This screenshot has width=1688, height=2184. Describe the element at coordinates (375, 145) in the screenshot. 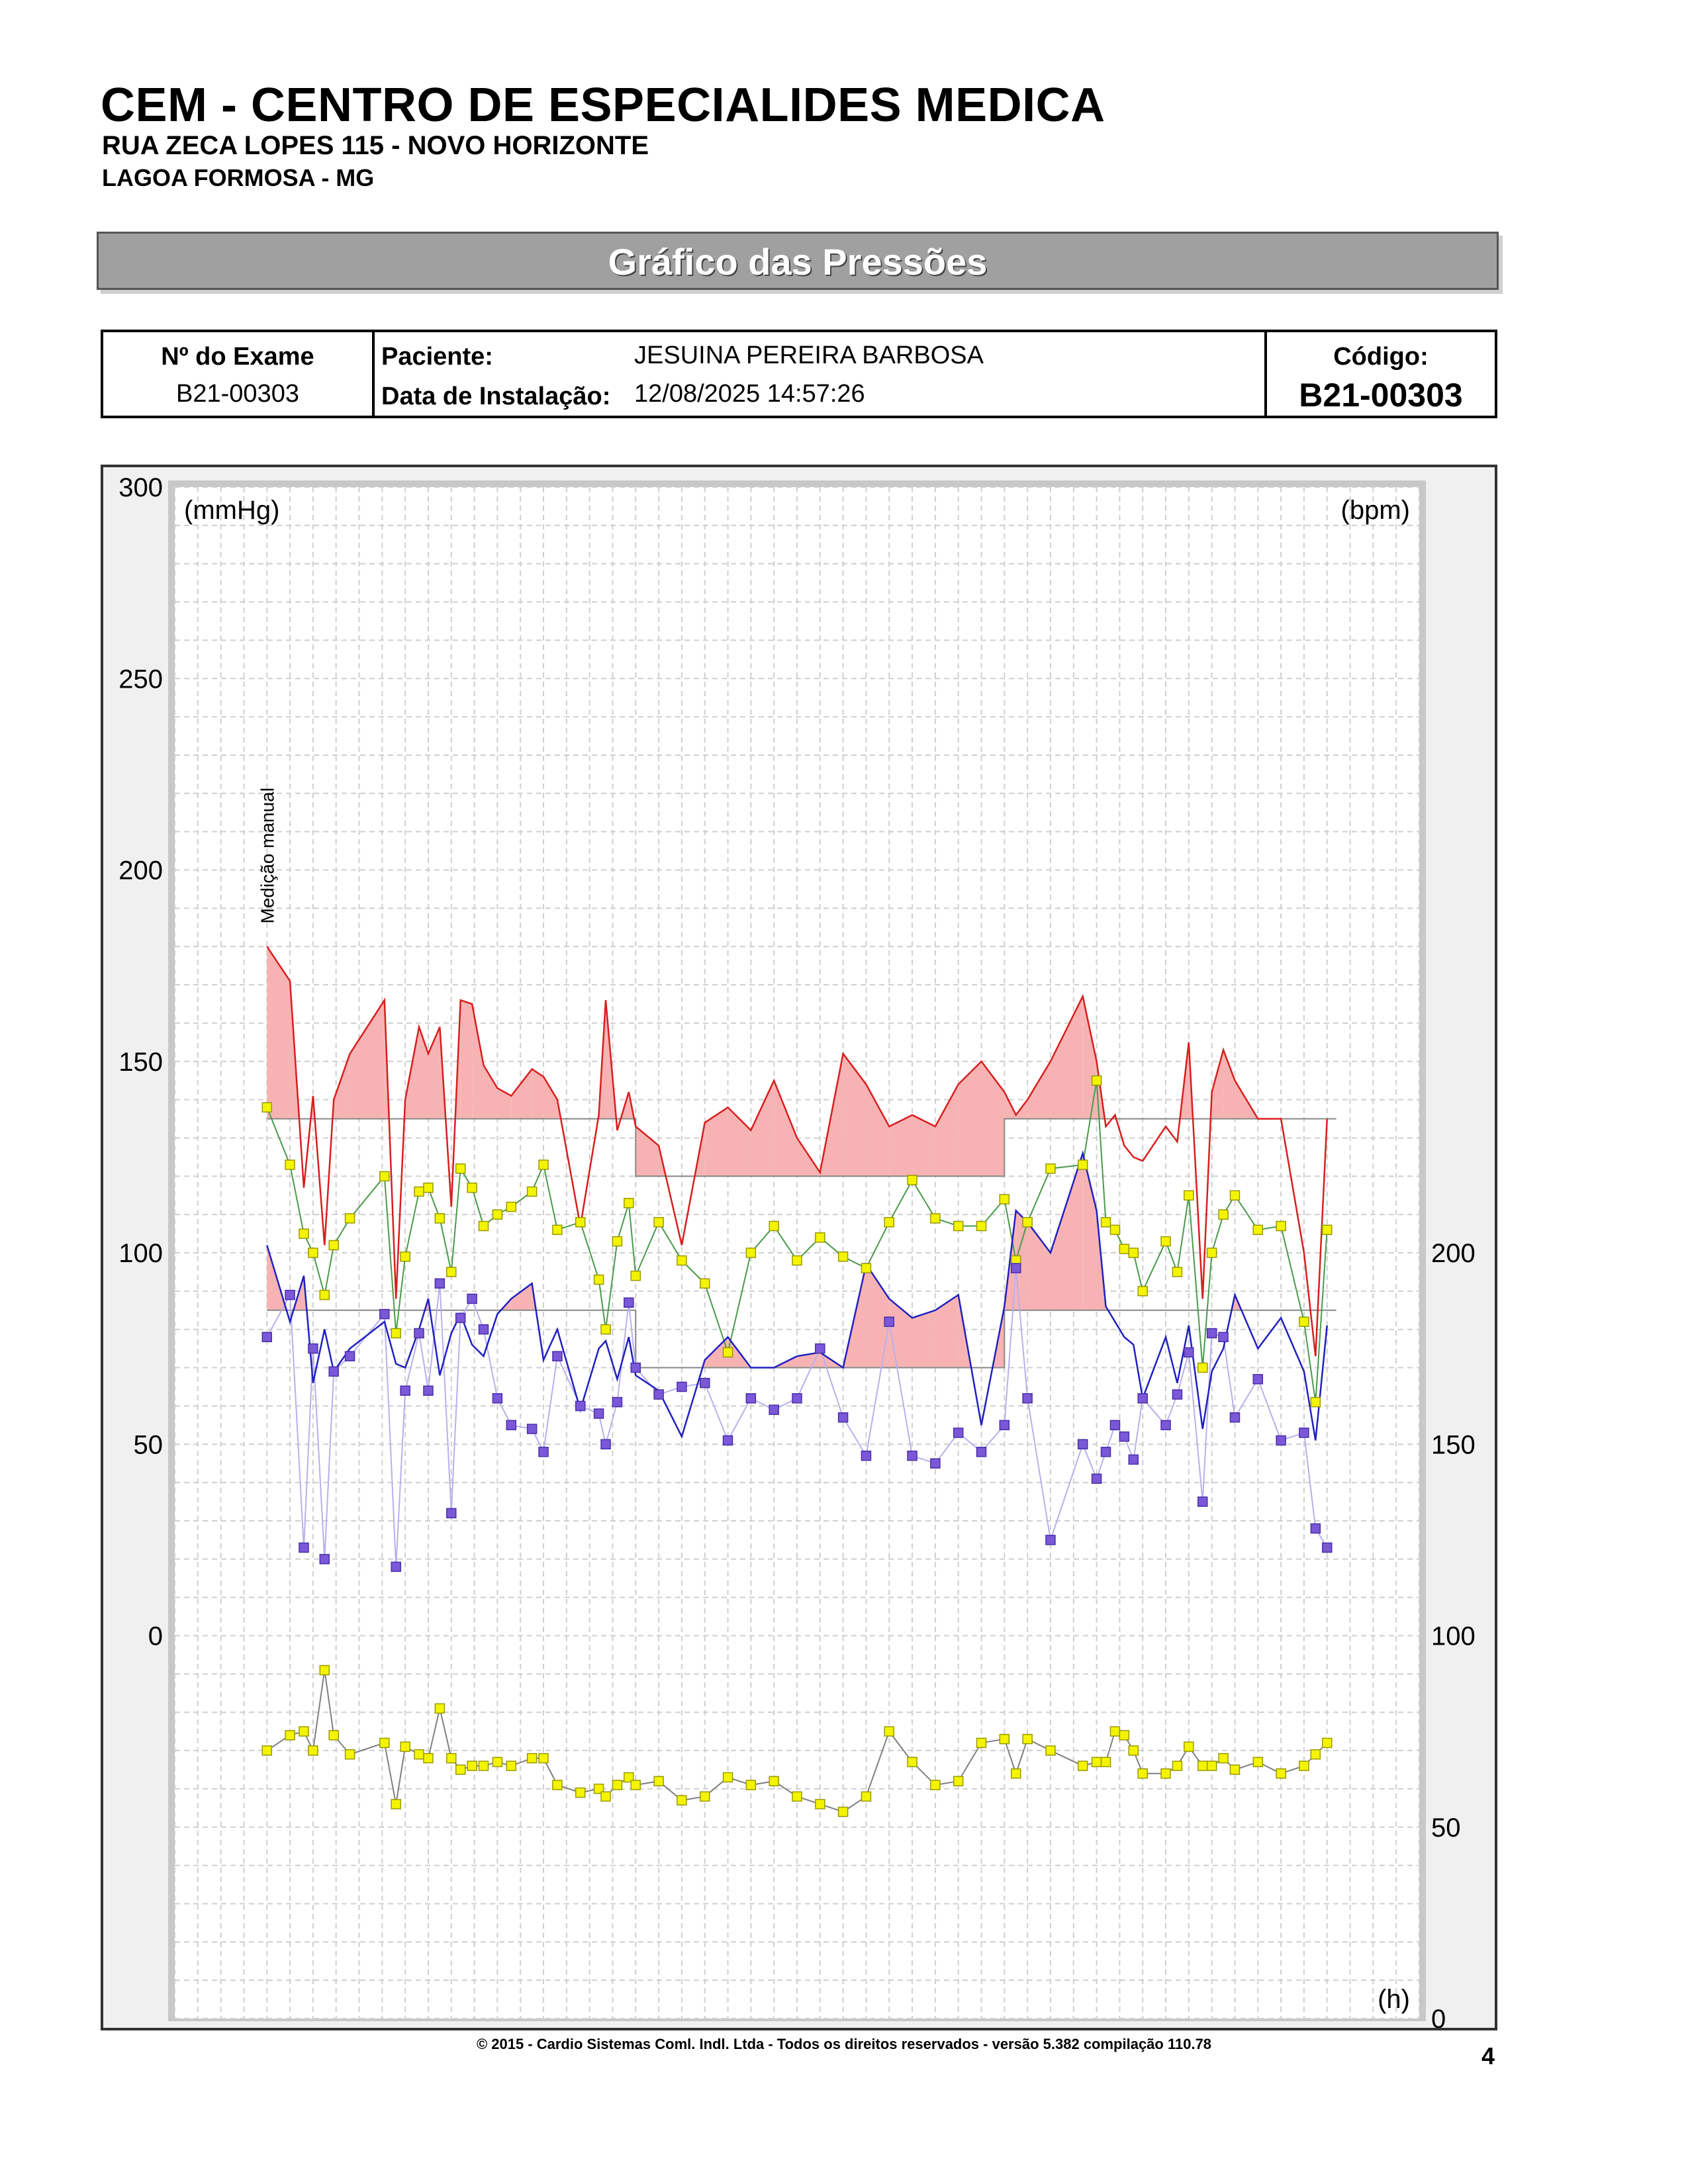

I see `clinic-address: RUA ZECA LOPES 115 - NOVO HORIZONTE` at that location.